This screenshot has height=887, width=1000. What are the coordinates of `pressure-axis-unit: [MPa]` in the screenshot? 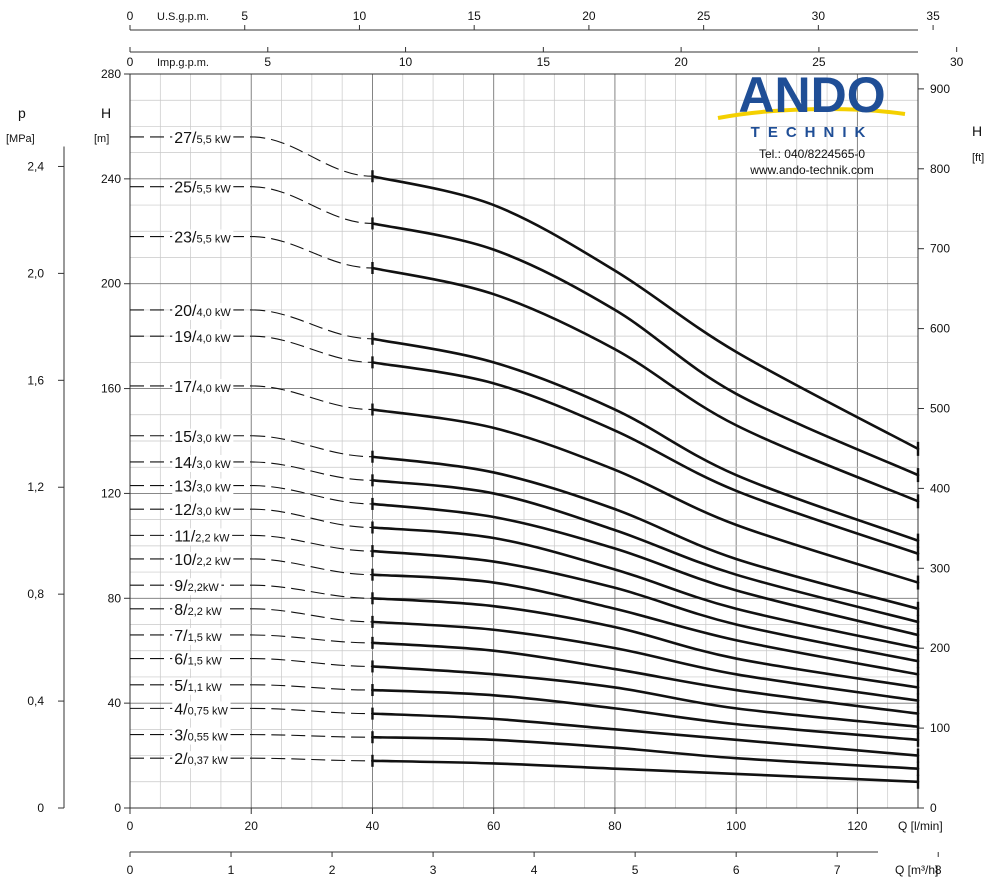 It's located at (20, 139).